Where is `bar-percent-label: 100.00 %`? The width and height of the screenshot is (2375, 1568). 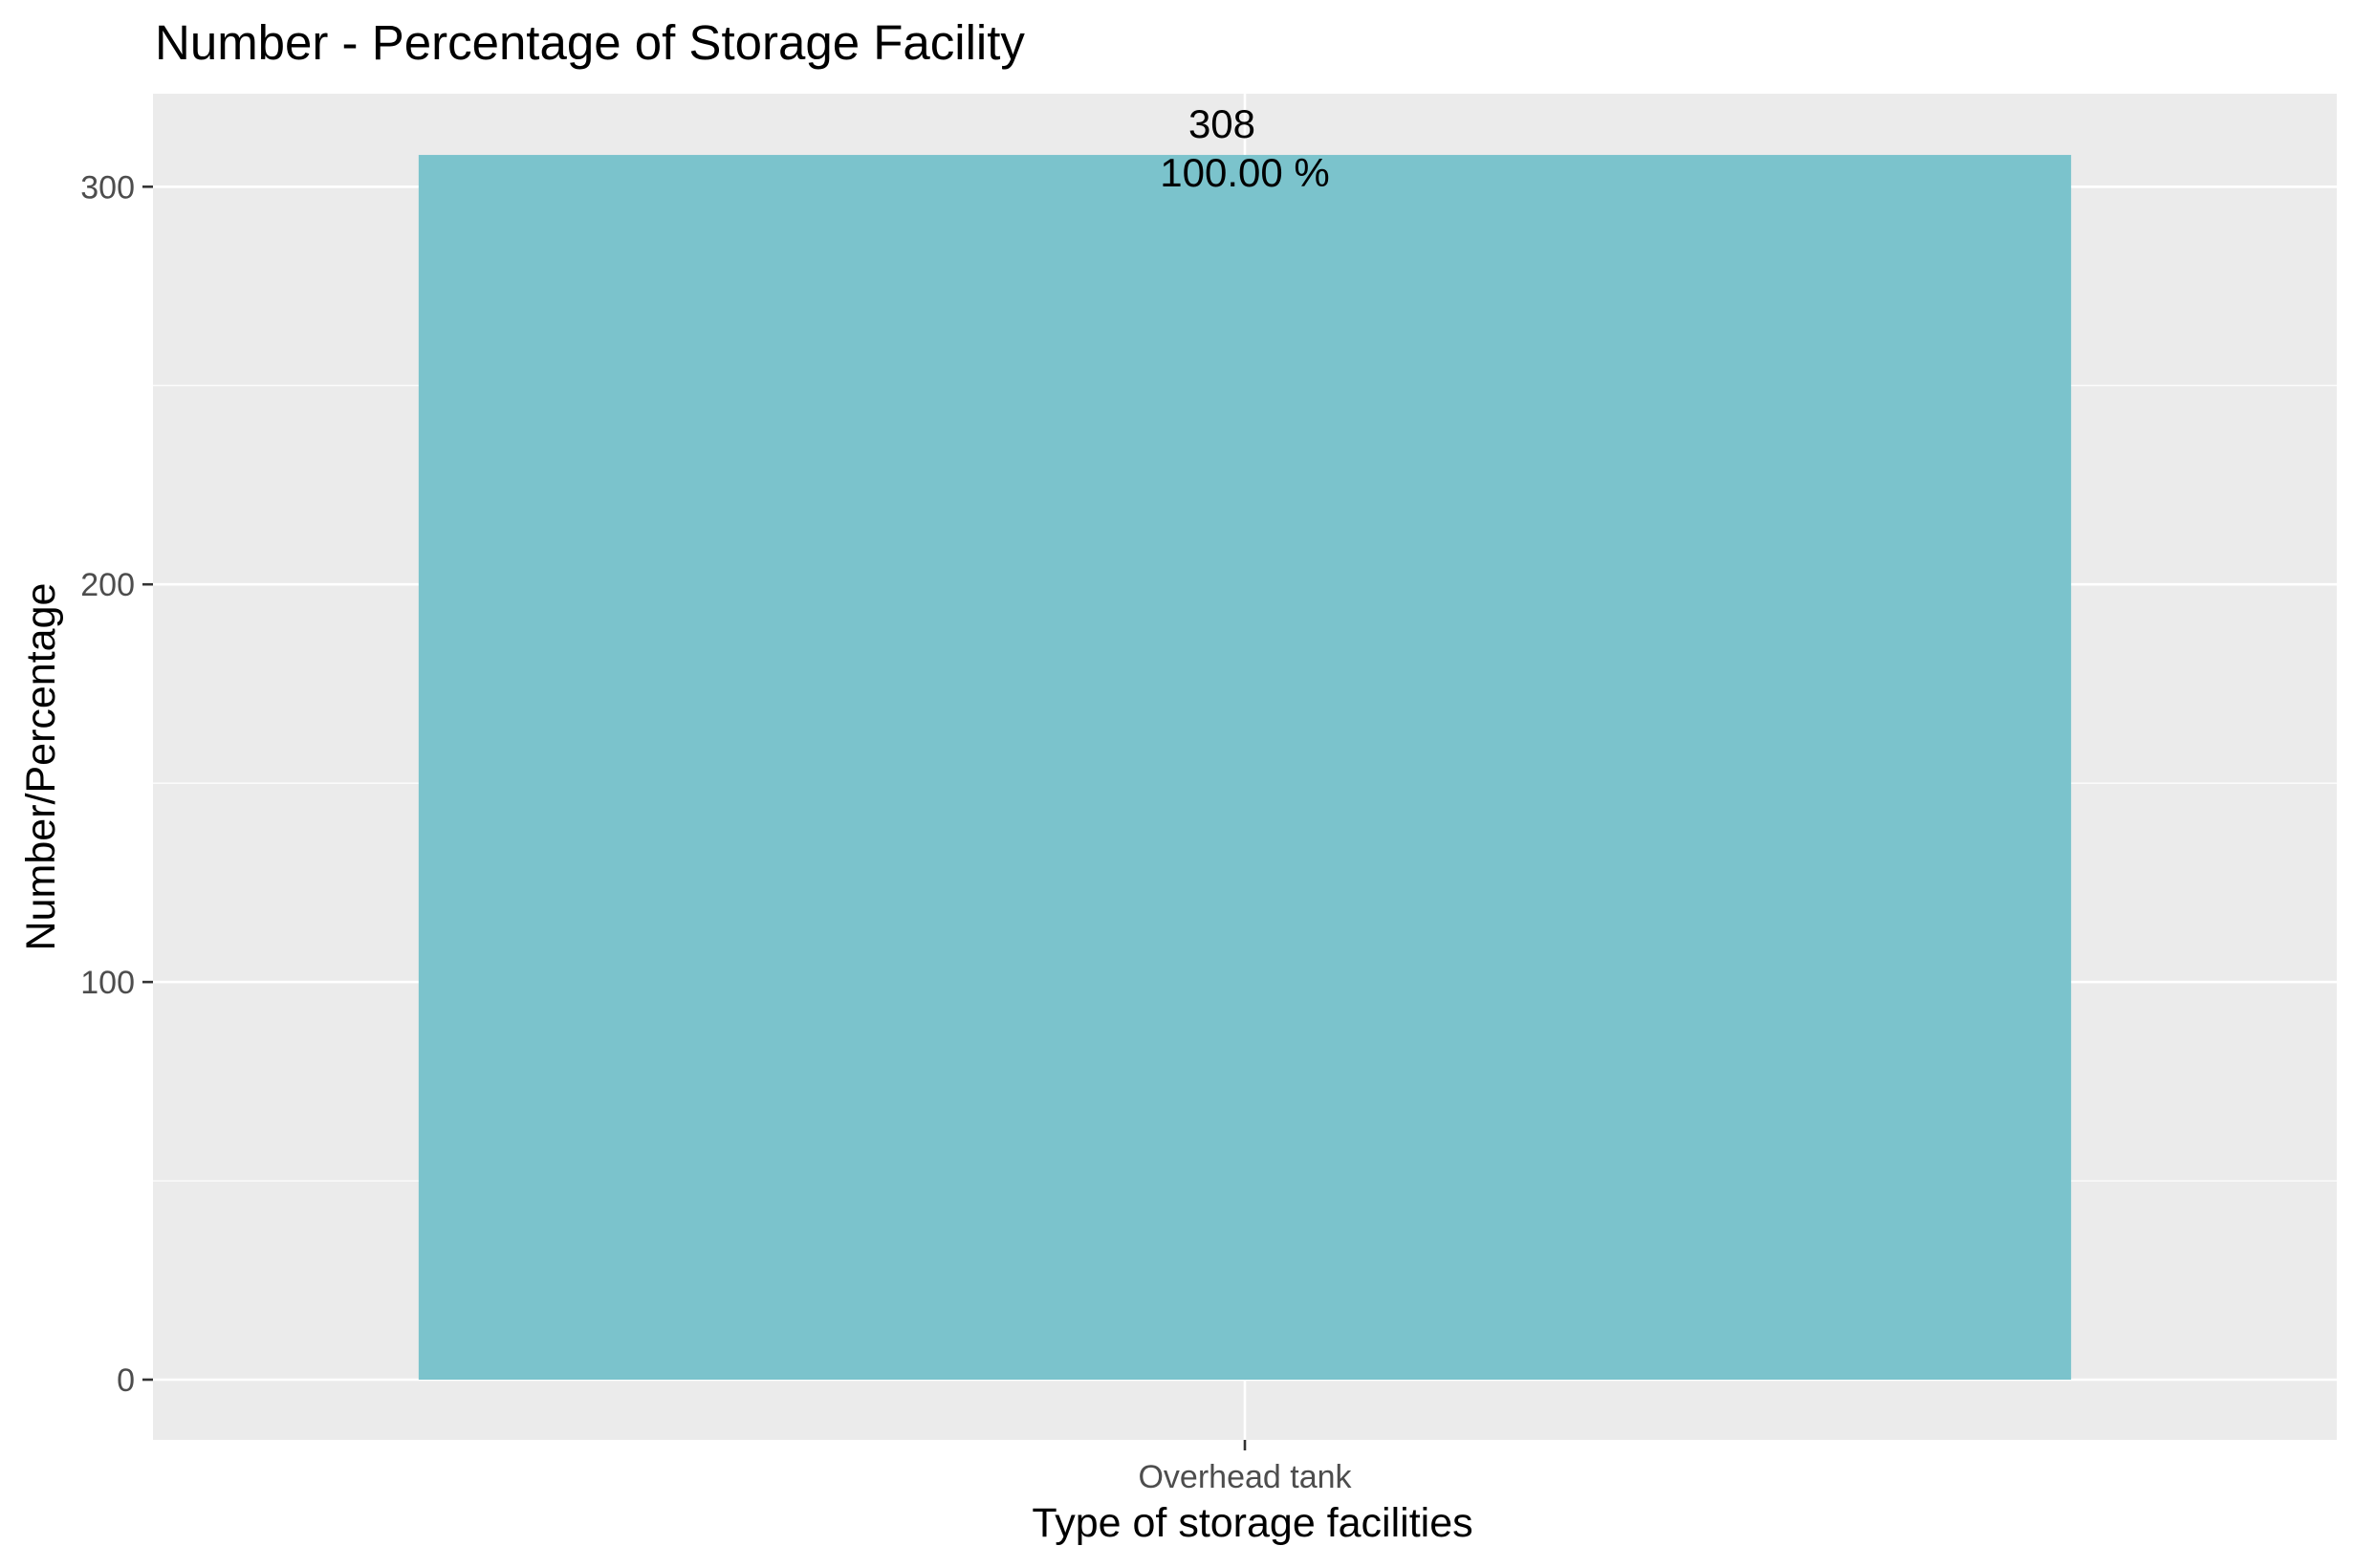 bar-percent-label: 100.00 % is located at coordinates (1244, 172).